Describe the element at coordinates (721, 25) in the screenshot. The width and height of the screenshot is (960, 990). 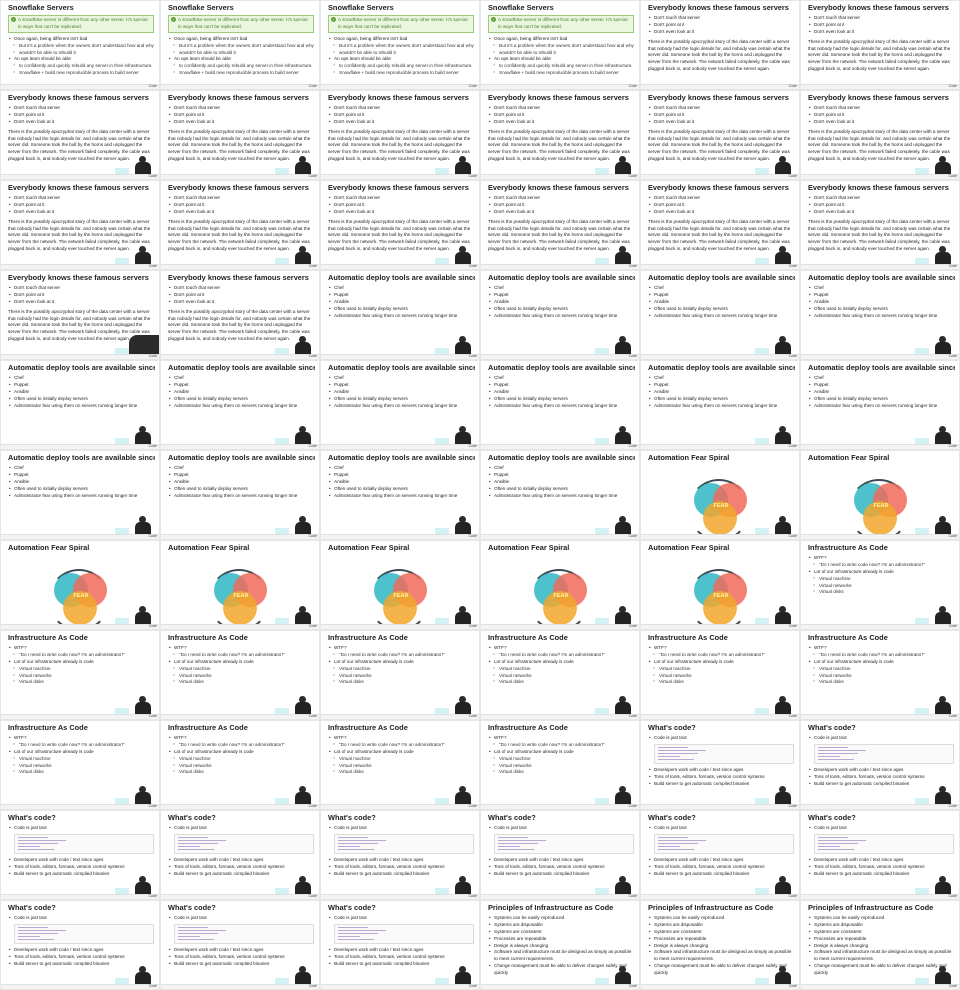
I see `bullet-item: Don't point at it` at that location.